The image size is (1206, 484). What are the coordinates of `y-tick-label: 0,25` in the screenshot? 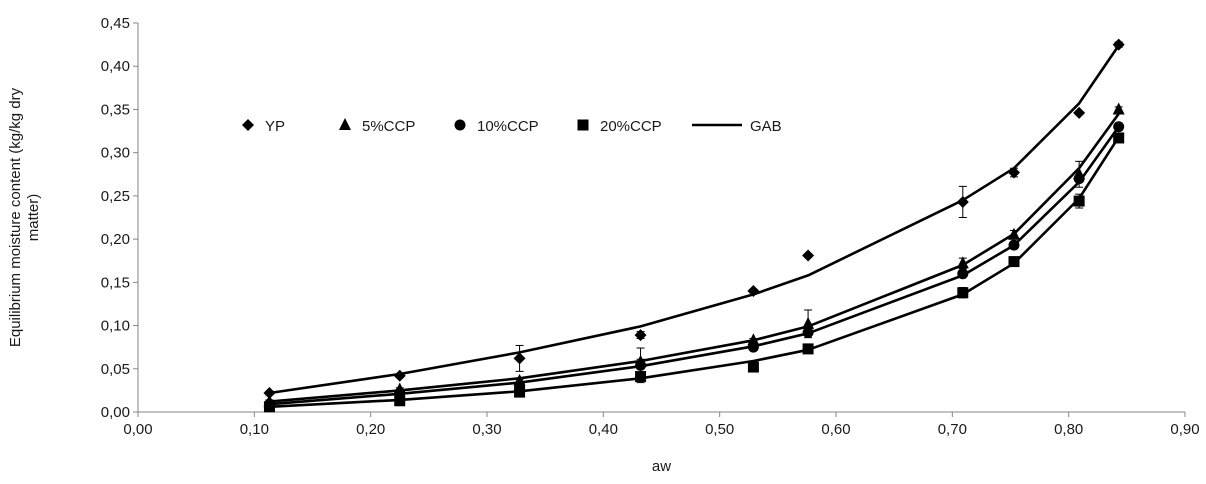 It's located at (115, 196).